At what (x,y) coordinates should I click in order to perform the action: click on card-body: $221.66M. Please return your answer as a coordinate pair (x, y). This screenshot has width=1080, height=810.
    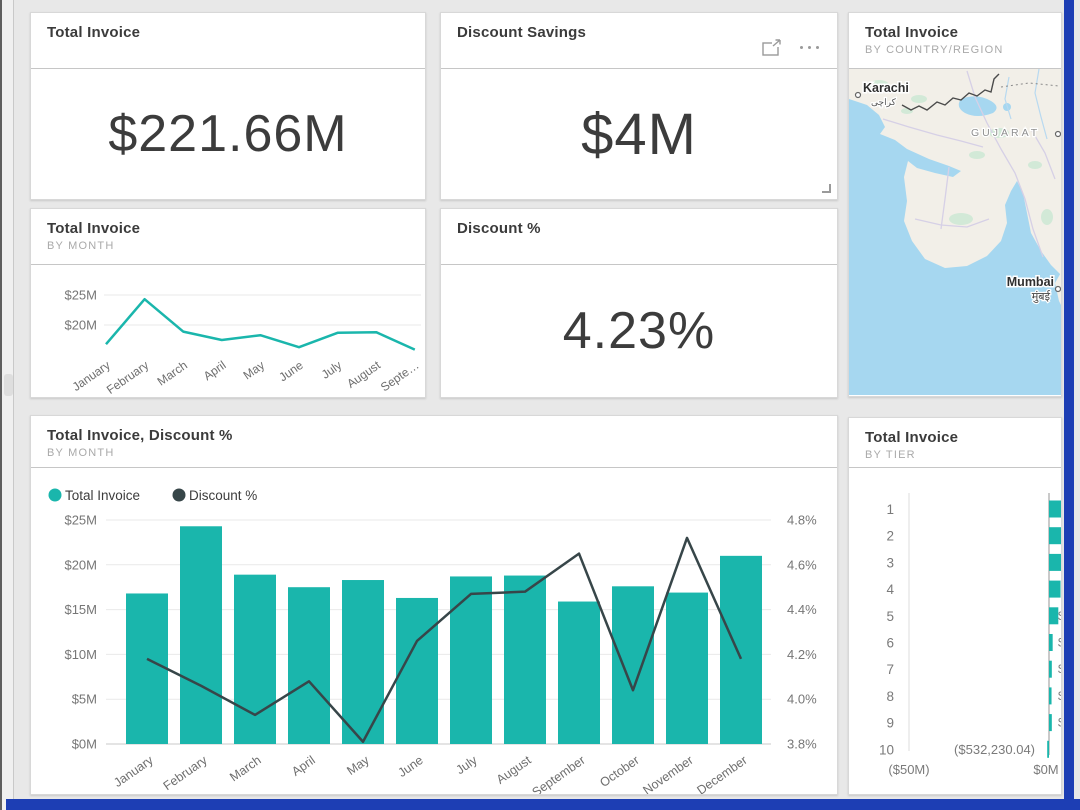
    Looking at the image, I should click on (228, 134).